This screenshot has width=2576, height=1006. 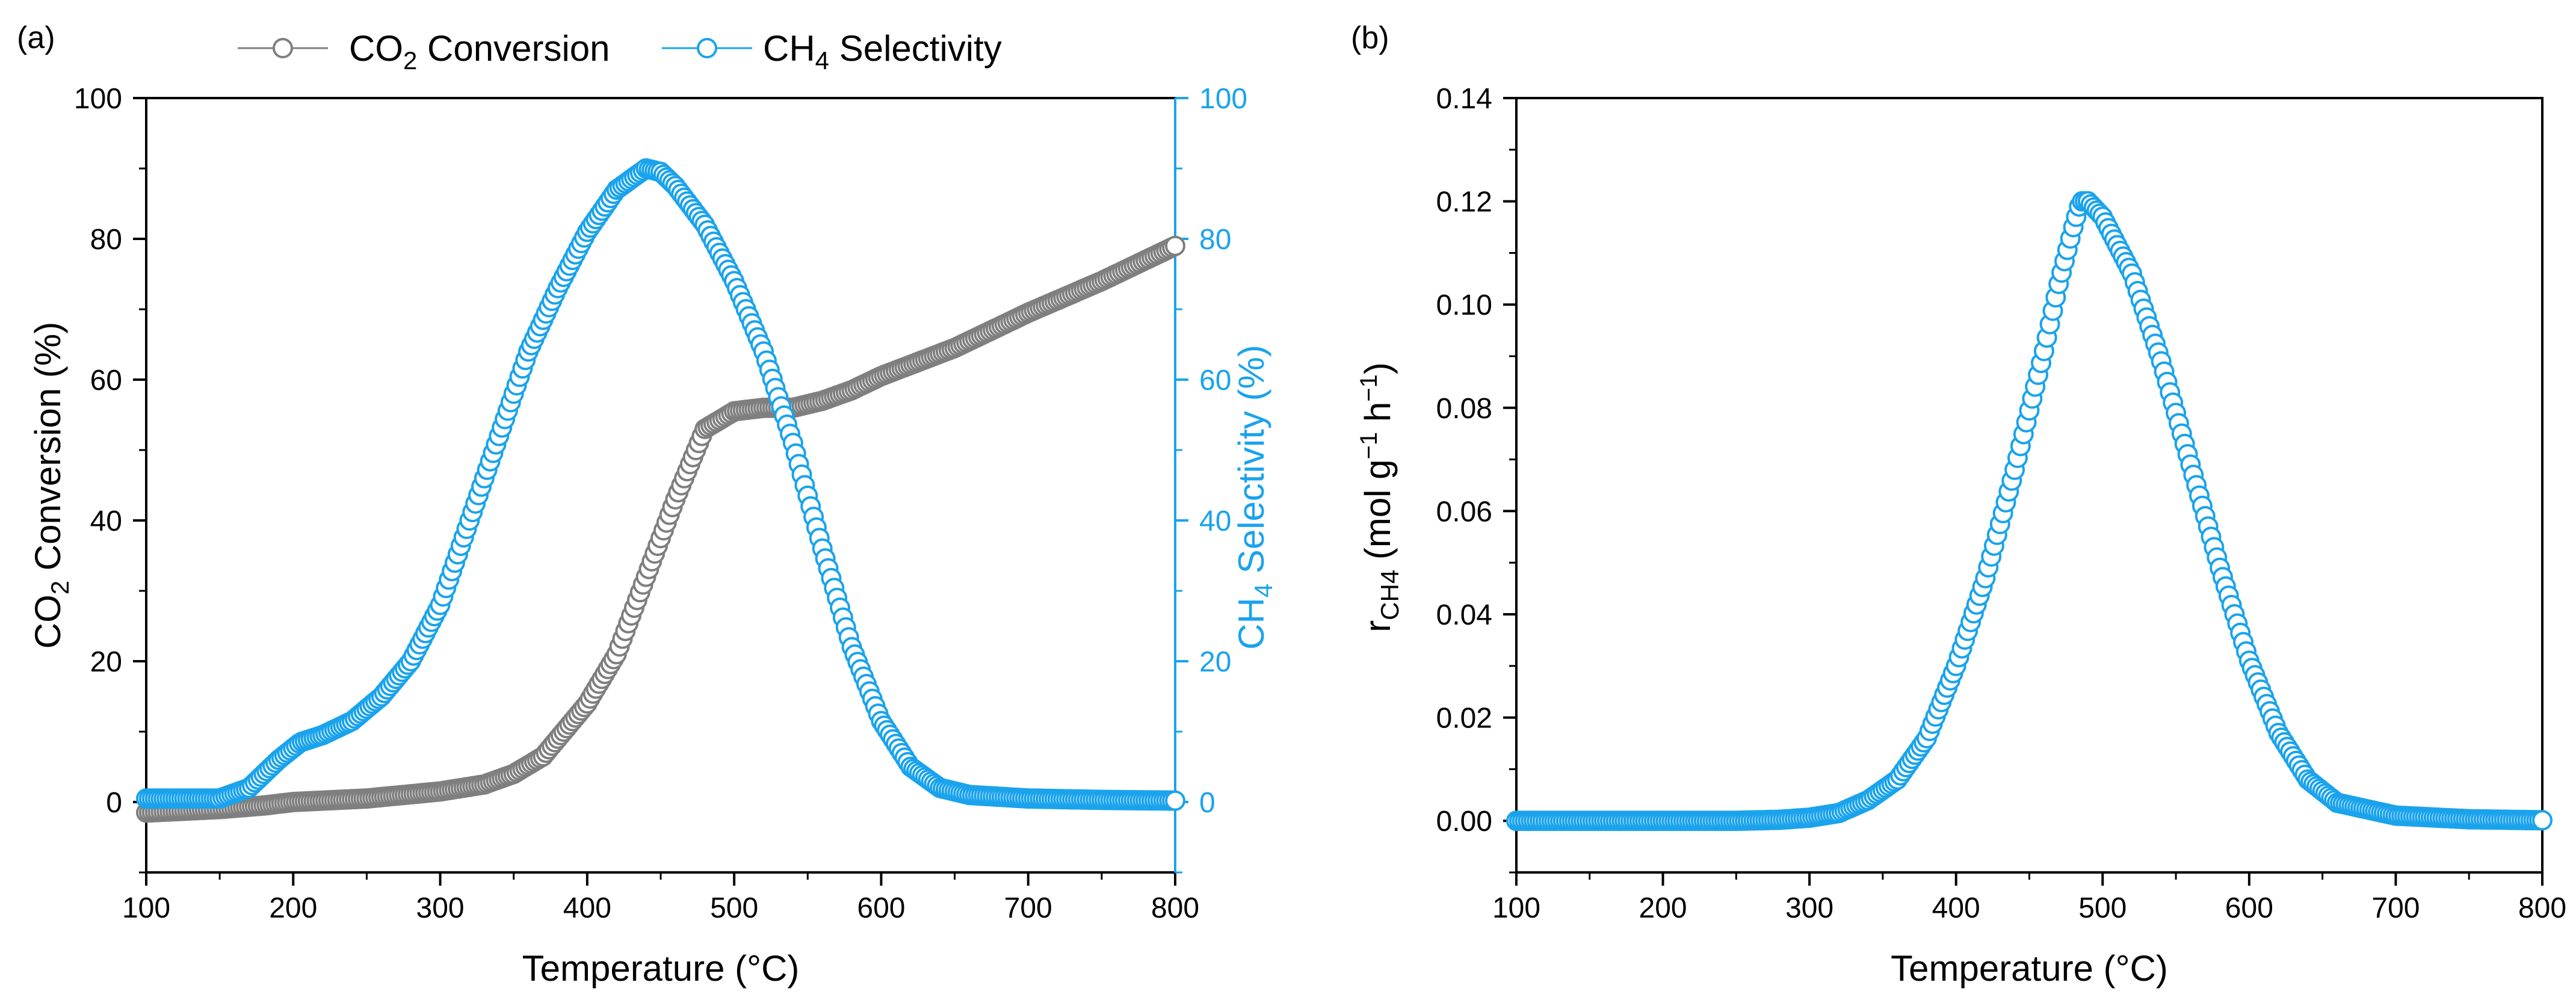 I want to click on y-tick-label-right: 80, so click(x=1215, y=240).